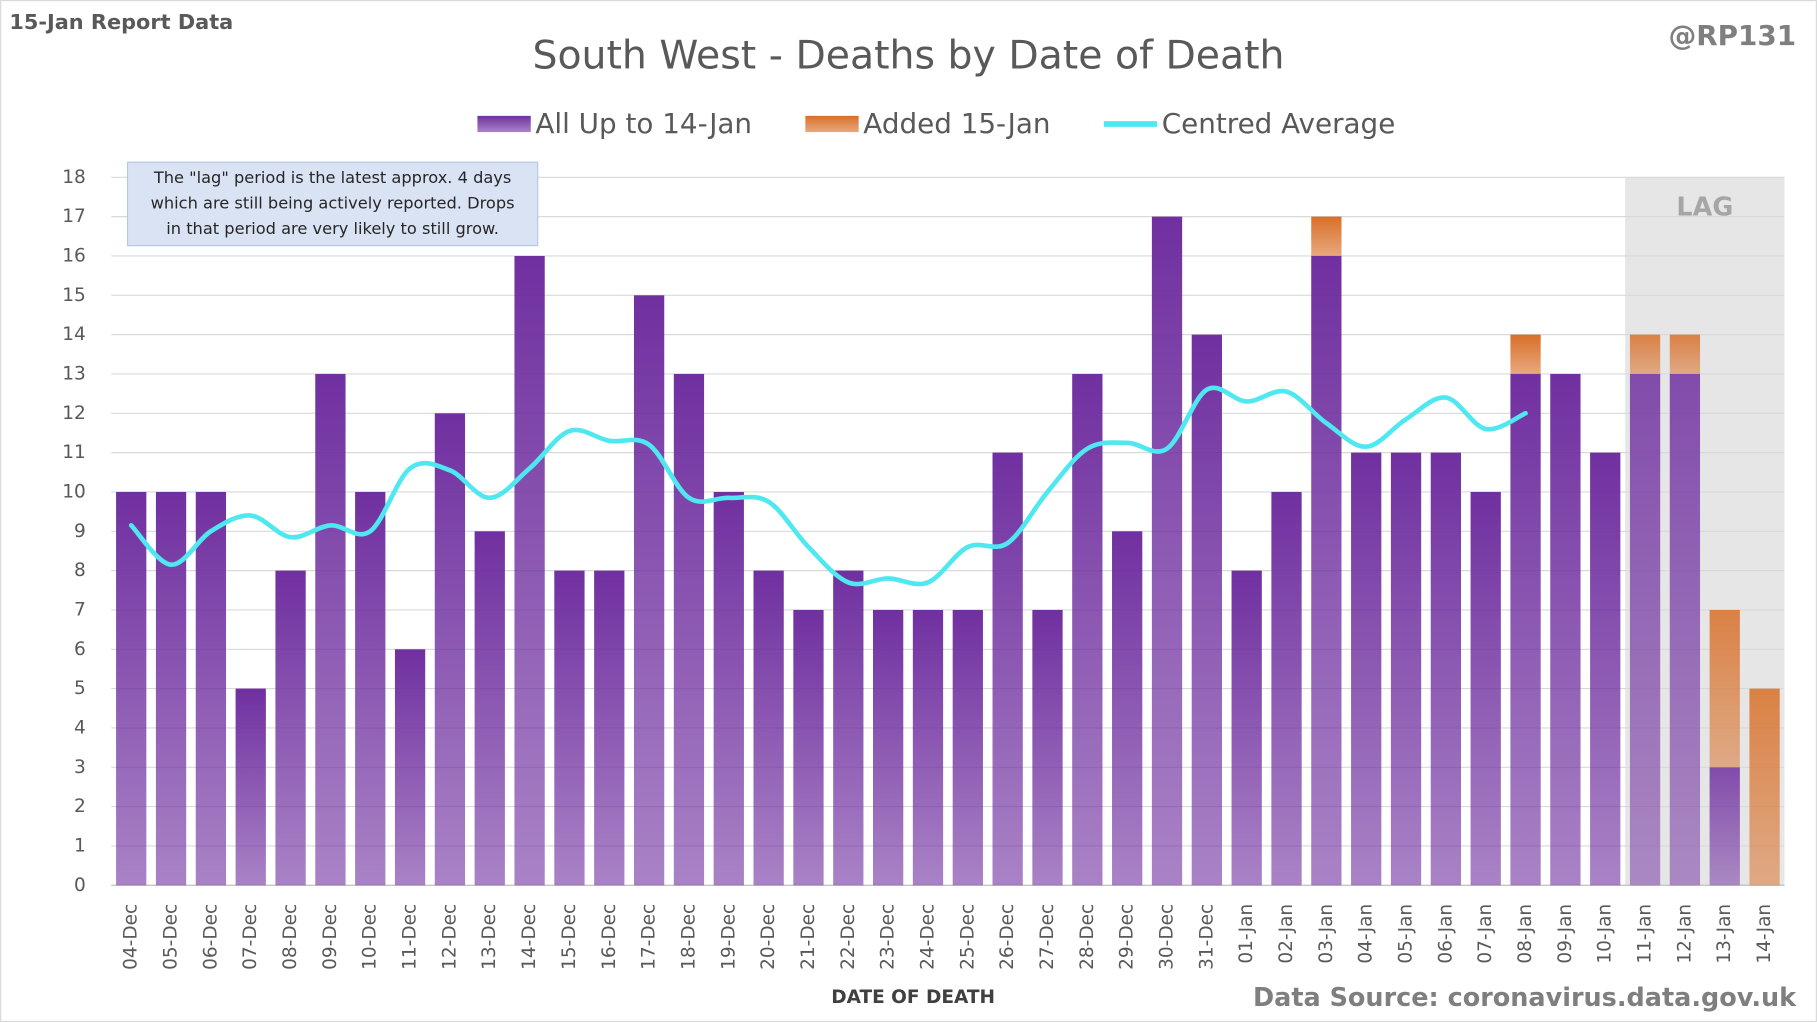 The image size is (1817, 1022). Describe the element at coordinates (80, 727) in the screenshot. I see `y-tick-label: 4` at that location.